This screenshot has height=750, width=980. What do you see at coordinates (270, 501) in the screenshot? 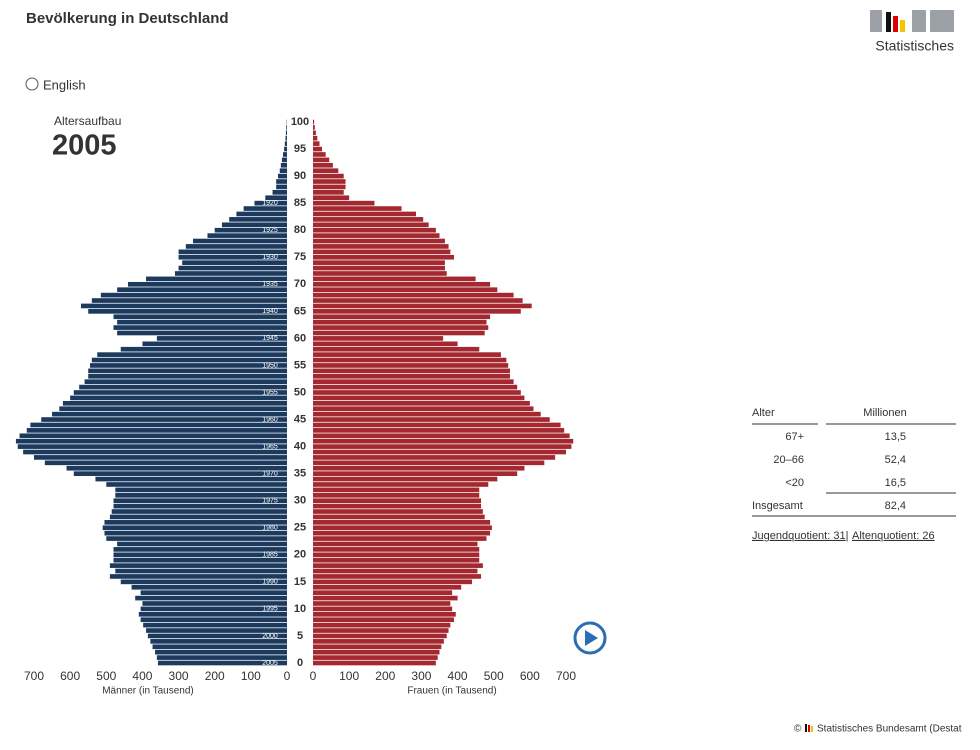
I see `cohort-label: 1975` at bounding box center [270, 501].